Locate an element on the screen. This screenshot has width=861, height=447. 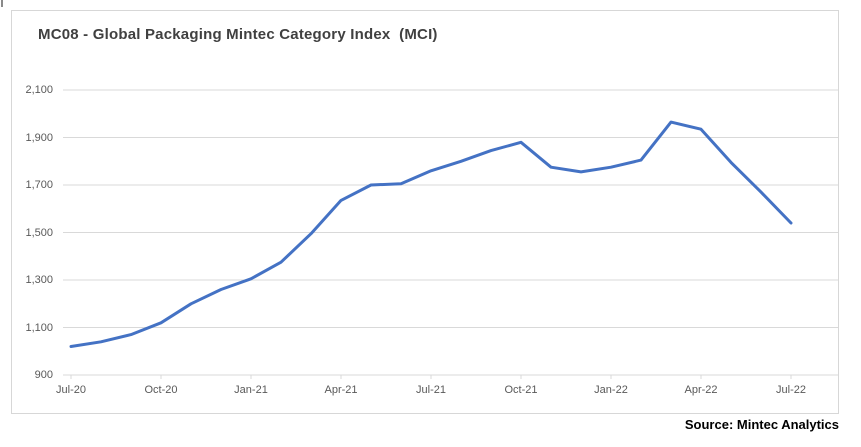
y-tick-label: 1,900 is located at coordinates (39, 137).